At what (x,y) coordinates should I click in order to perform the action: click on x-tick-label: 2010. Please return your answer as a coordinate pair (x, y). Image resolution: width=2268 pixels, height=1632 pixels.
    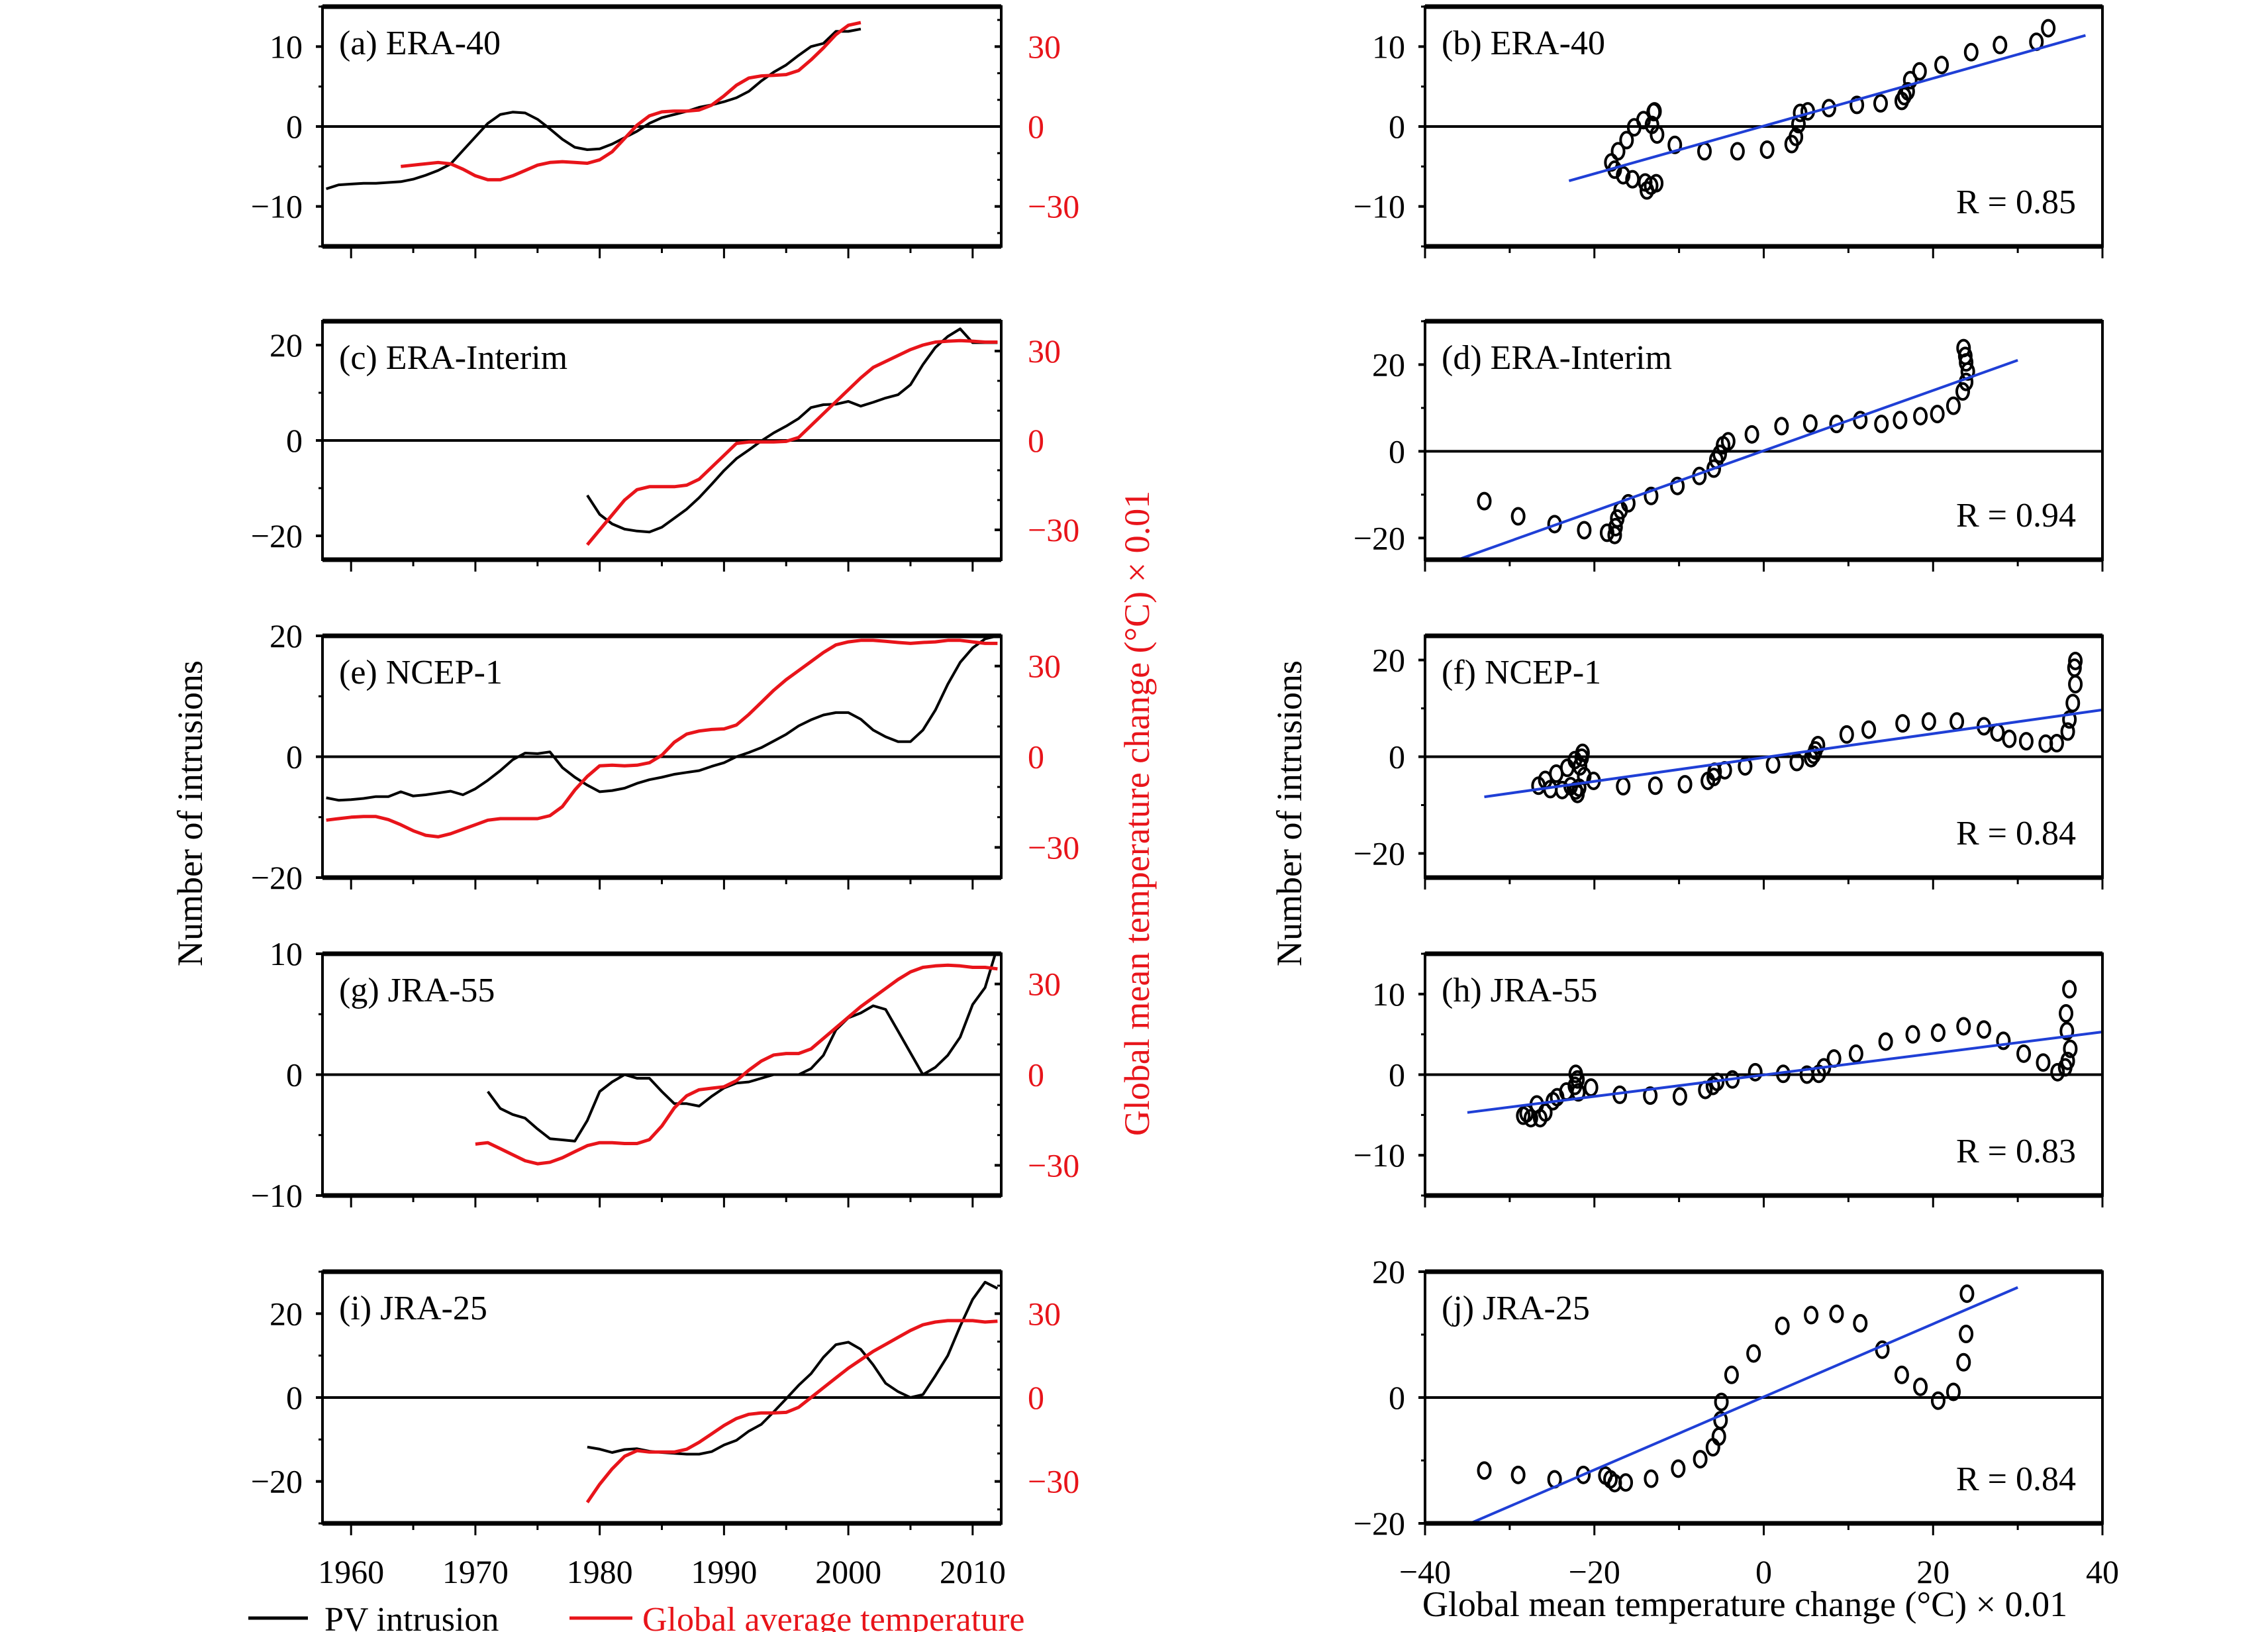
    Looking at the image, I should click on (973, 1571).